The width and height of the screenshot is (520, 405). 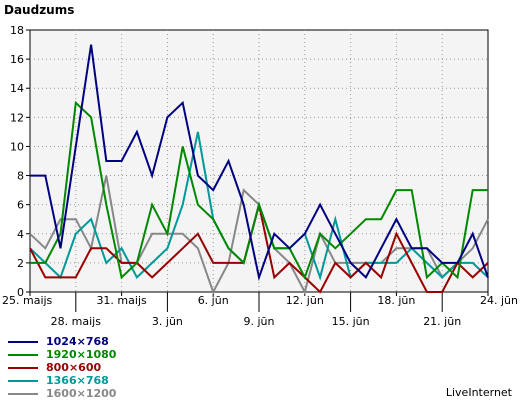 I want to click on legend-label: 1024×768, so click(x=77, y=341).